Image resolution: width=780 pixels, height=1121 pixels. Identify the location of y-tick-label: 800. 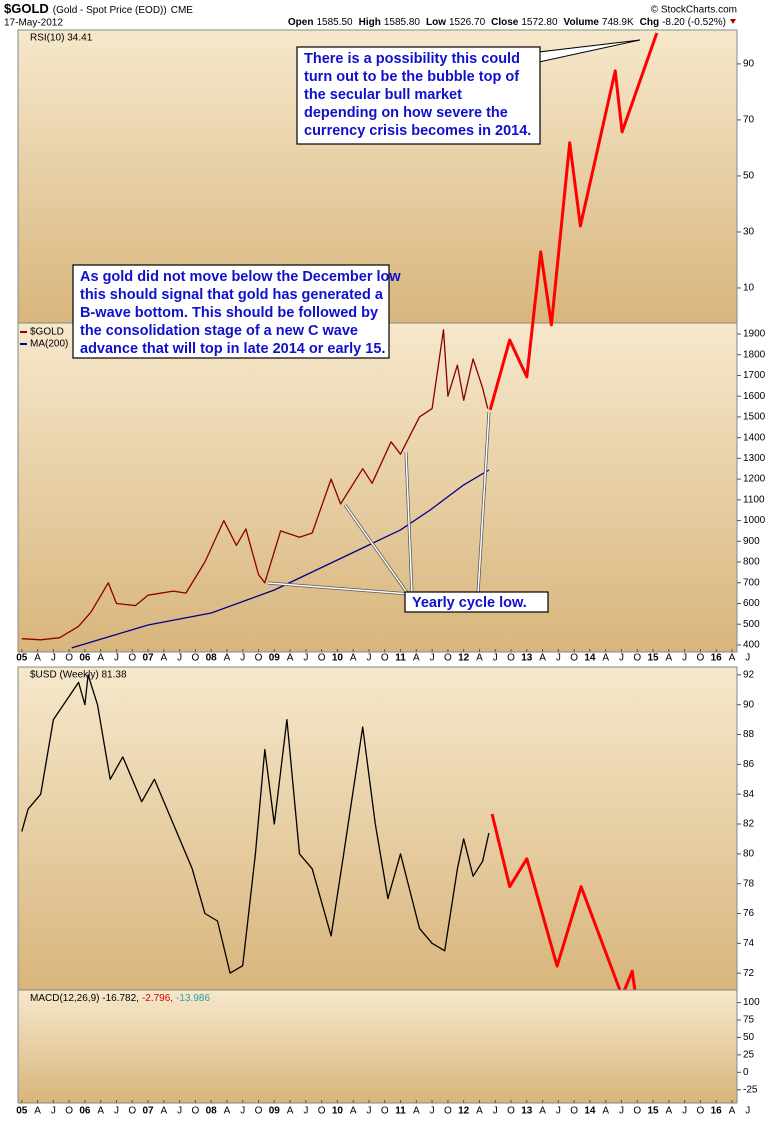
(751, 562).